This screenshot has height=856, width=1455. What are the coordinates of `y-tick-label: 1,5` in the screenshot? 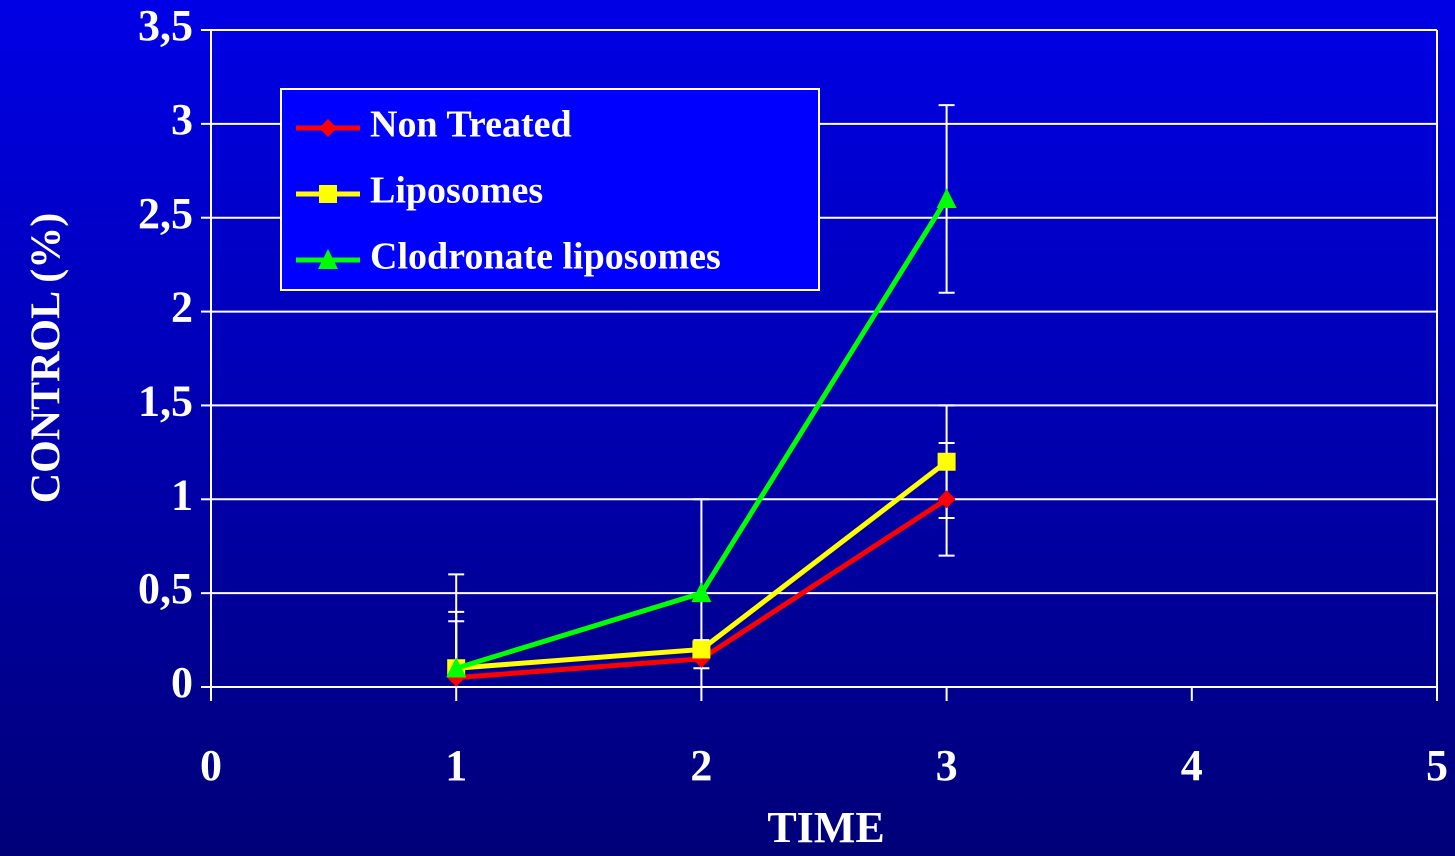 It's located at (165, 401).